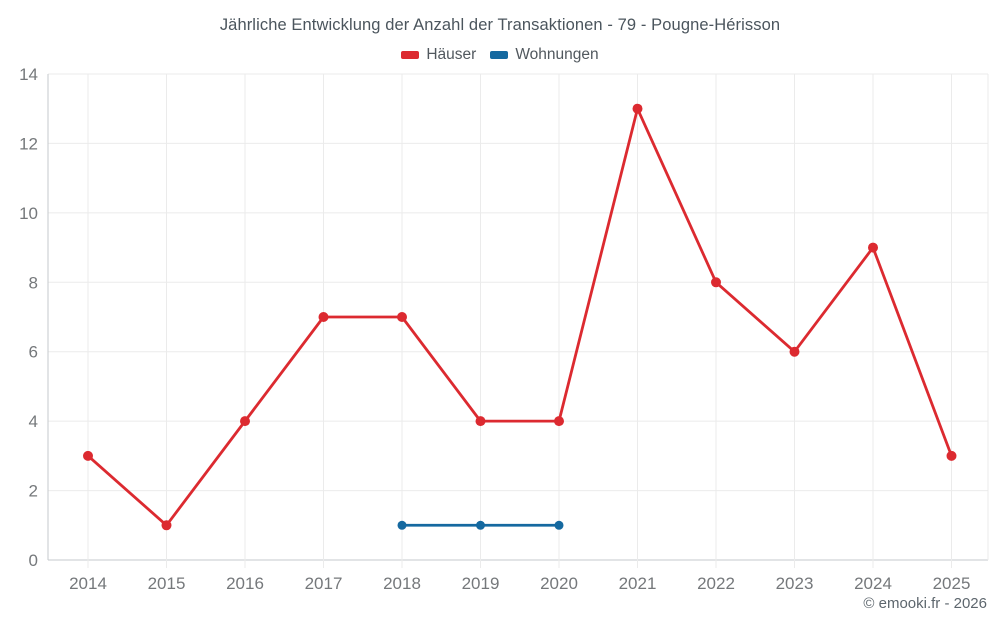 This screenshot has width=1000, height=625. Describe the element at coordinates (481, 583) in the screenshot. I see `x-tick-label: 2019` at that location.